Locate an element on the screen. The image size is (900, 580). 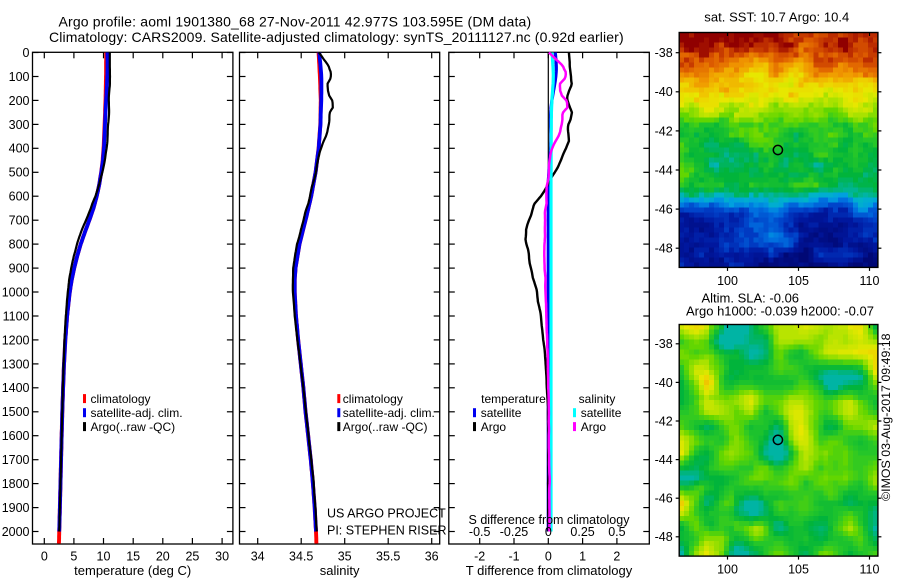
svg-text: 900 is located at coordinates (19, 269).